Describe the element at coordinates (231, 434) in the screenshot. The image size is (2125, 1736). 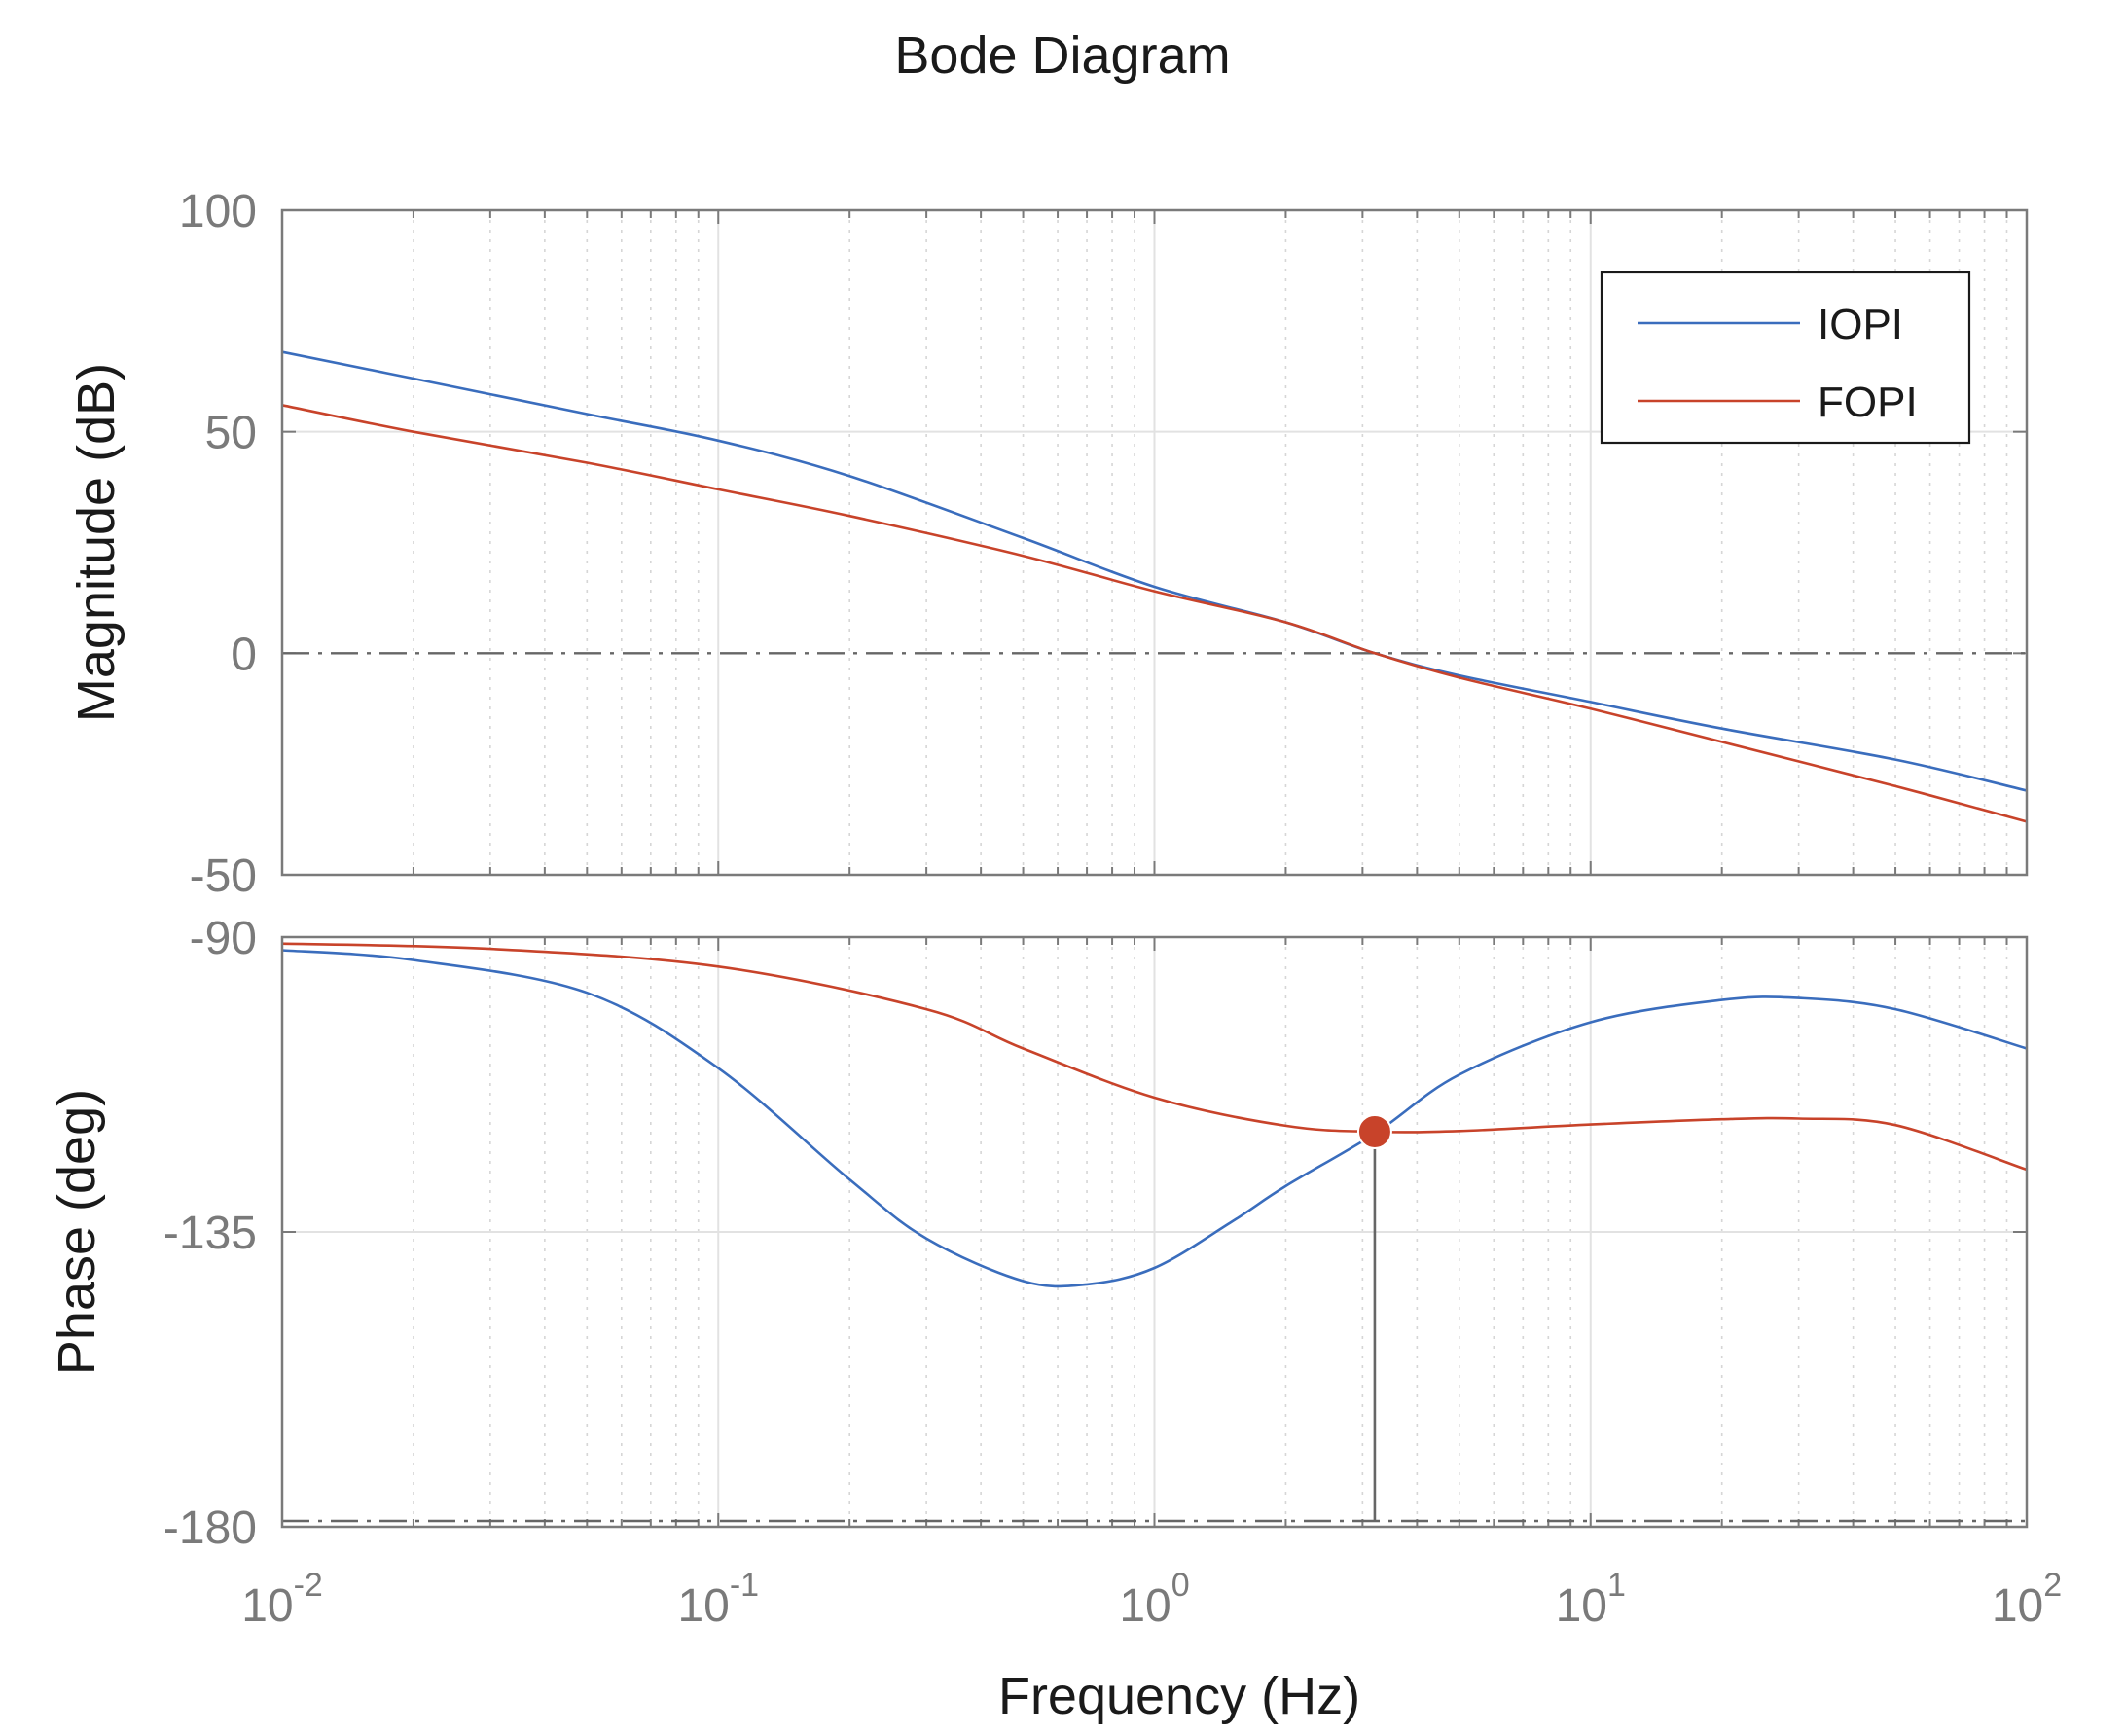
I see `magnitude-y-tick-label: 50` at that location.